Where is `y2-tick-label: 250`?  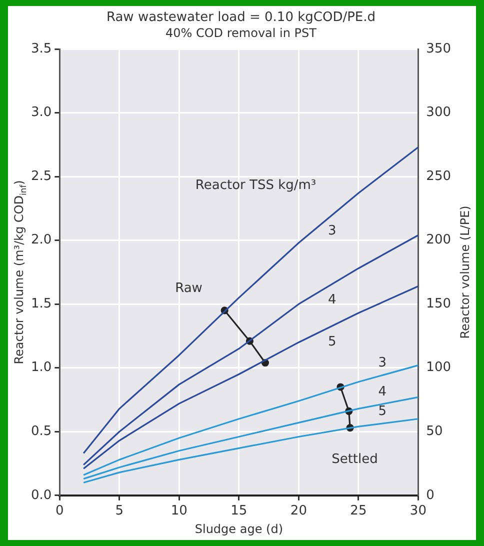
y2-tick-label: 250 is located at coordinates (439, 176).